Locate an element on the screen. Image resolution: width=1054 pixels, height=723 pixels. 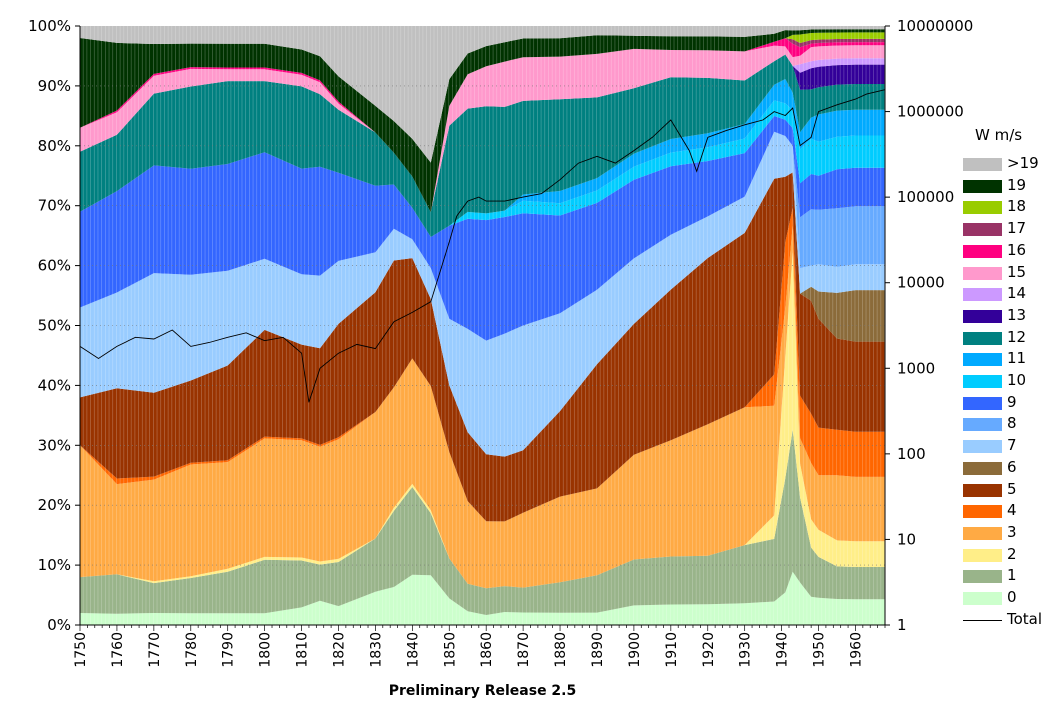
legend-item: 11 is located at coordinates (1008, 359).